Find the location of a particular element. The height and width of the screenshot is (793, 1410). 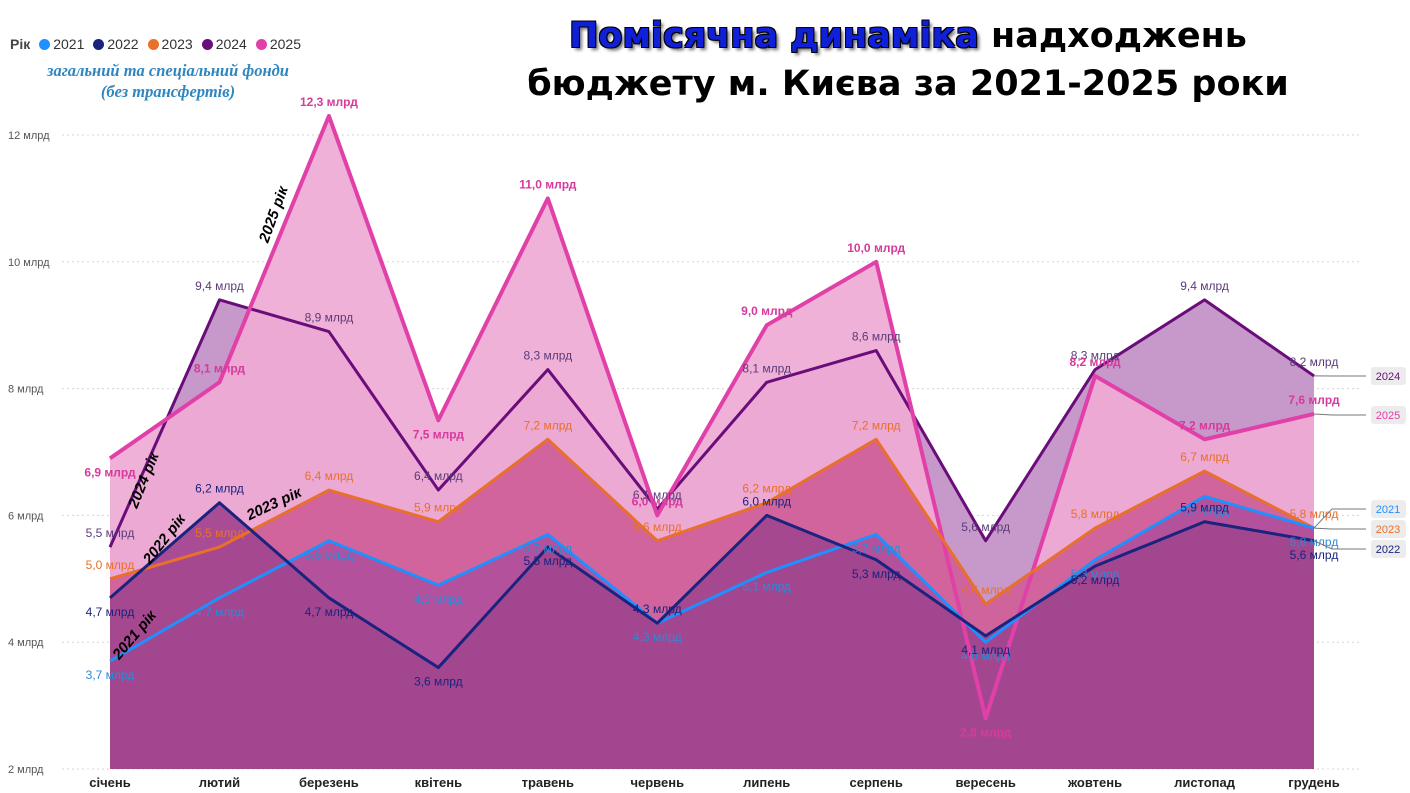

data-label-2025: 8,1 млрд is located at coordinates (220, 368).